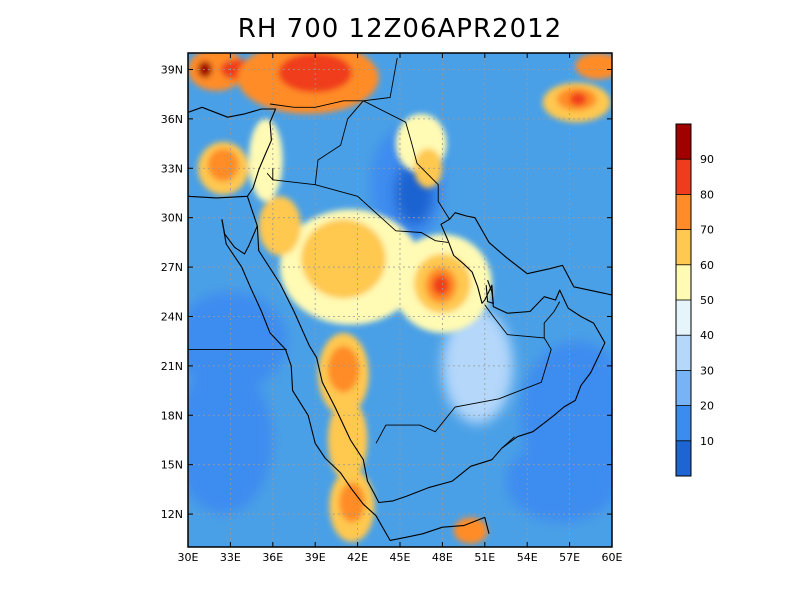 The height and width of the screenshot is (600, 800). What do you see at coordinates (315, 557) in the screenshot?
I see `lon-tick-label: 39E` at bounding box center [315, 557].